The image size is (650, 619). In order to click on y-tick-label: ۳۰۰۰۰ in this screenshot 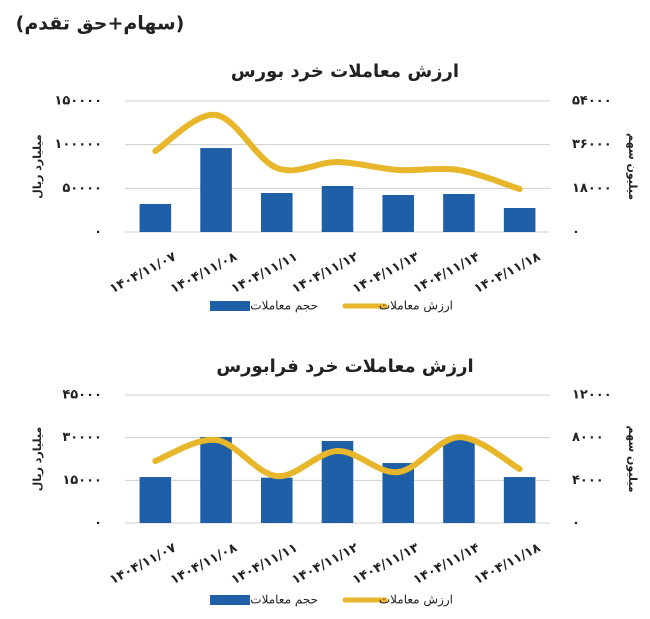, I will do `click(82, 437)`.